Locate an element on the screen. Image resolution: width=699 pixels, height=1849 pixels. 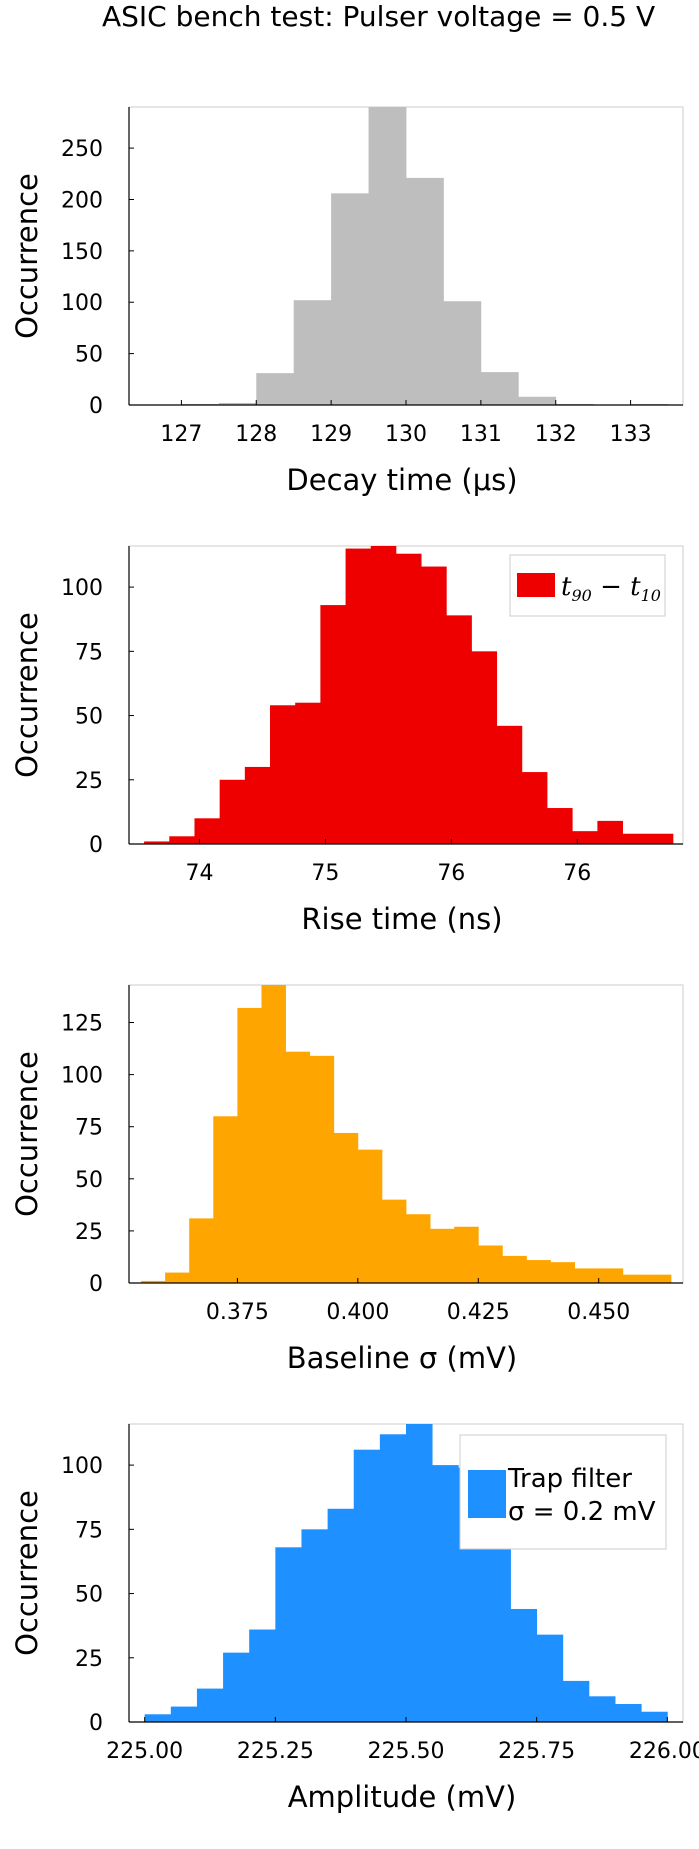
y-tick-label: 250 is located at coordinates (82, 149).